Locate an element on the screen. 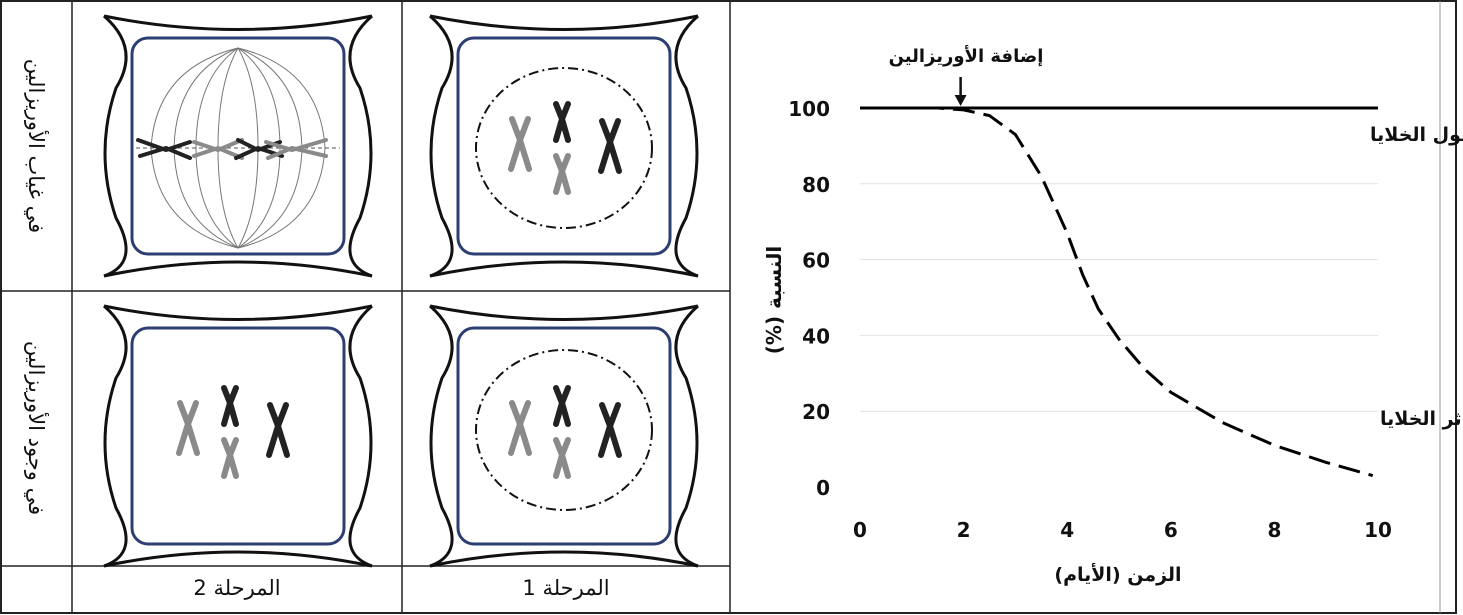 The image size is (1463, 615). x-tick-label: 6 is located at coordinates (1171, 530).